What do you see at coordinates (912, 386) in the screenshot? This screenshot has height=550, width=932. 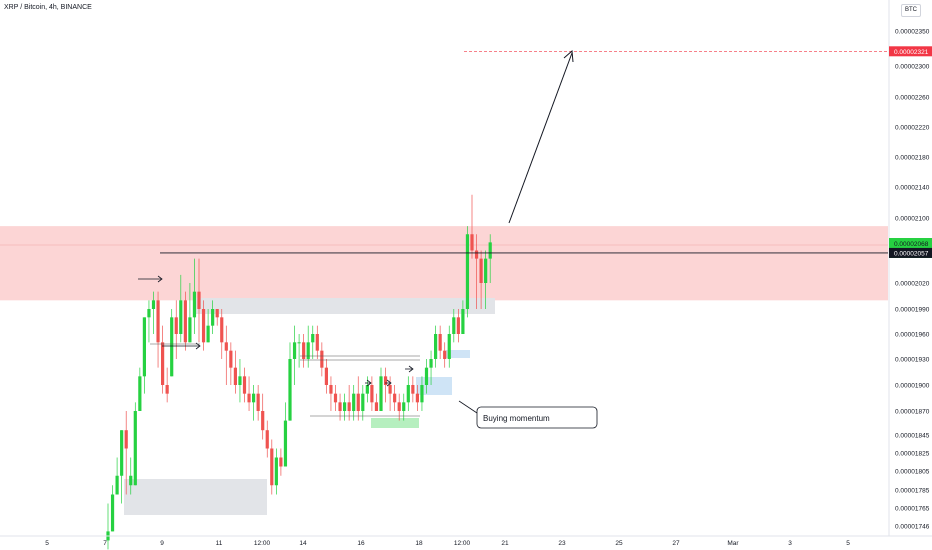 I see `y-tick-label: 0.00001900` at bounding box center [912, 386].